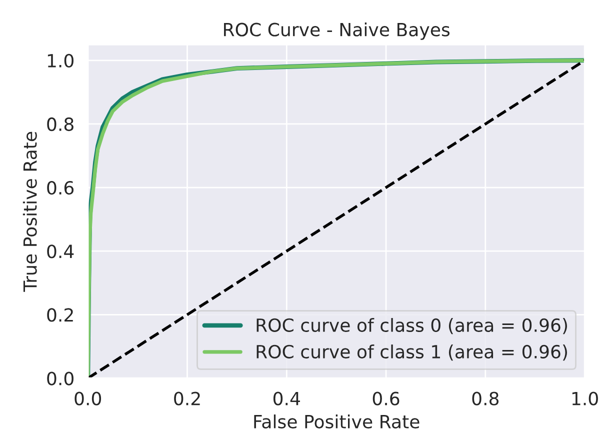 The height and width of the screenshot is (445, 606). I want to click on y-tick-label: 0.0, so click(60, 379).